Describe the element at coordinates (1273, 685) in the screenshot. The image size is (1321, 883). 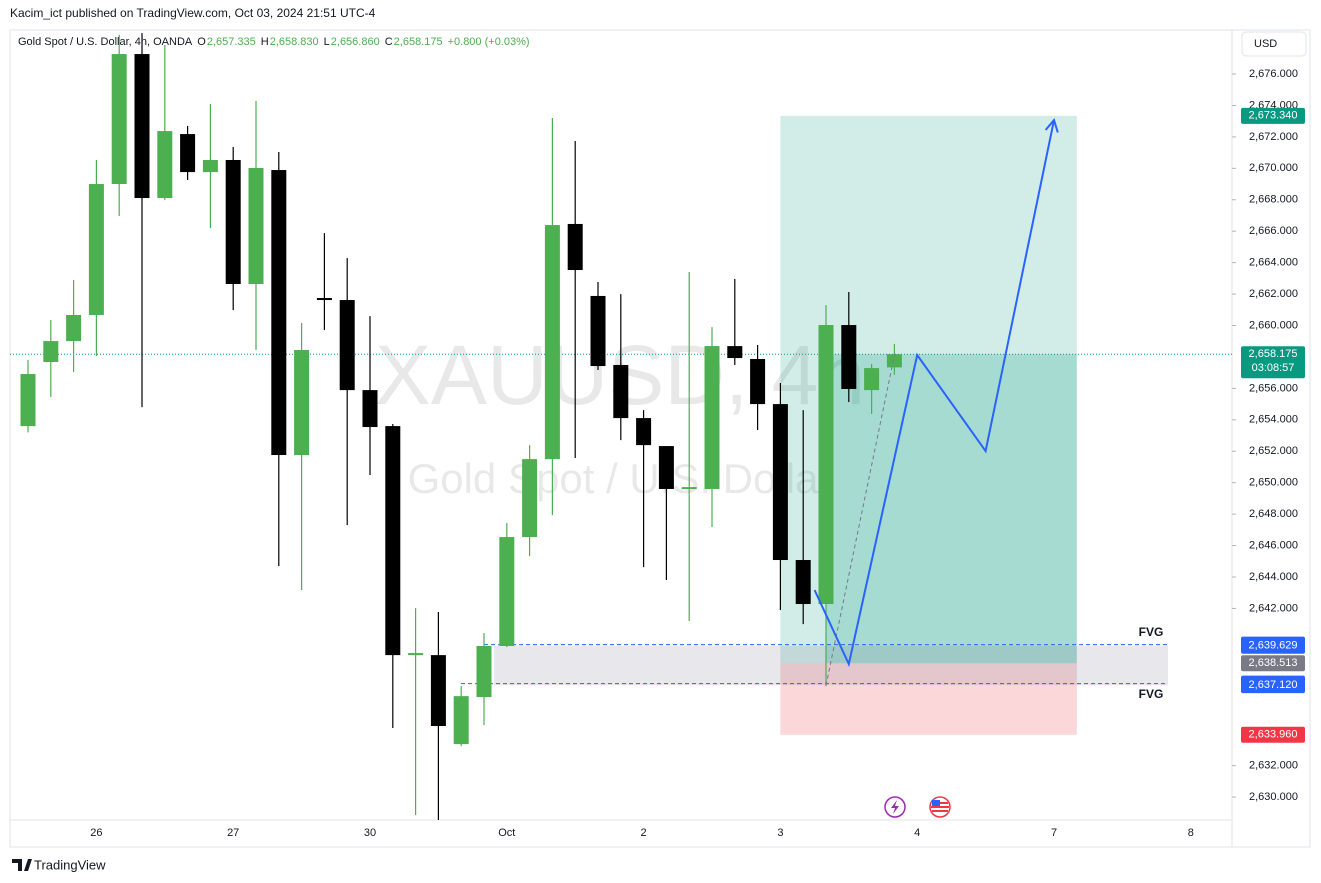
I see `price-marker-label: 2,637.120` at that location.